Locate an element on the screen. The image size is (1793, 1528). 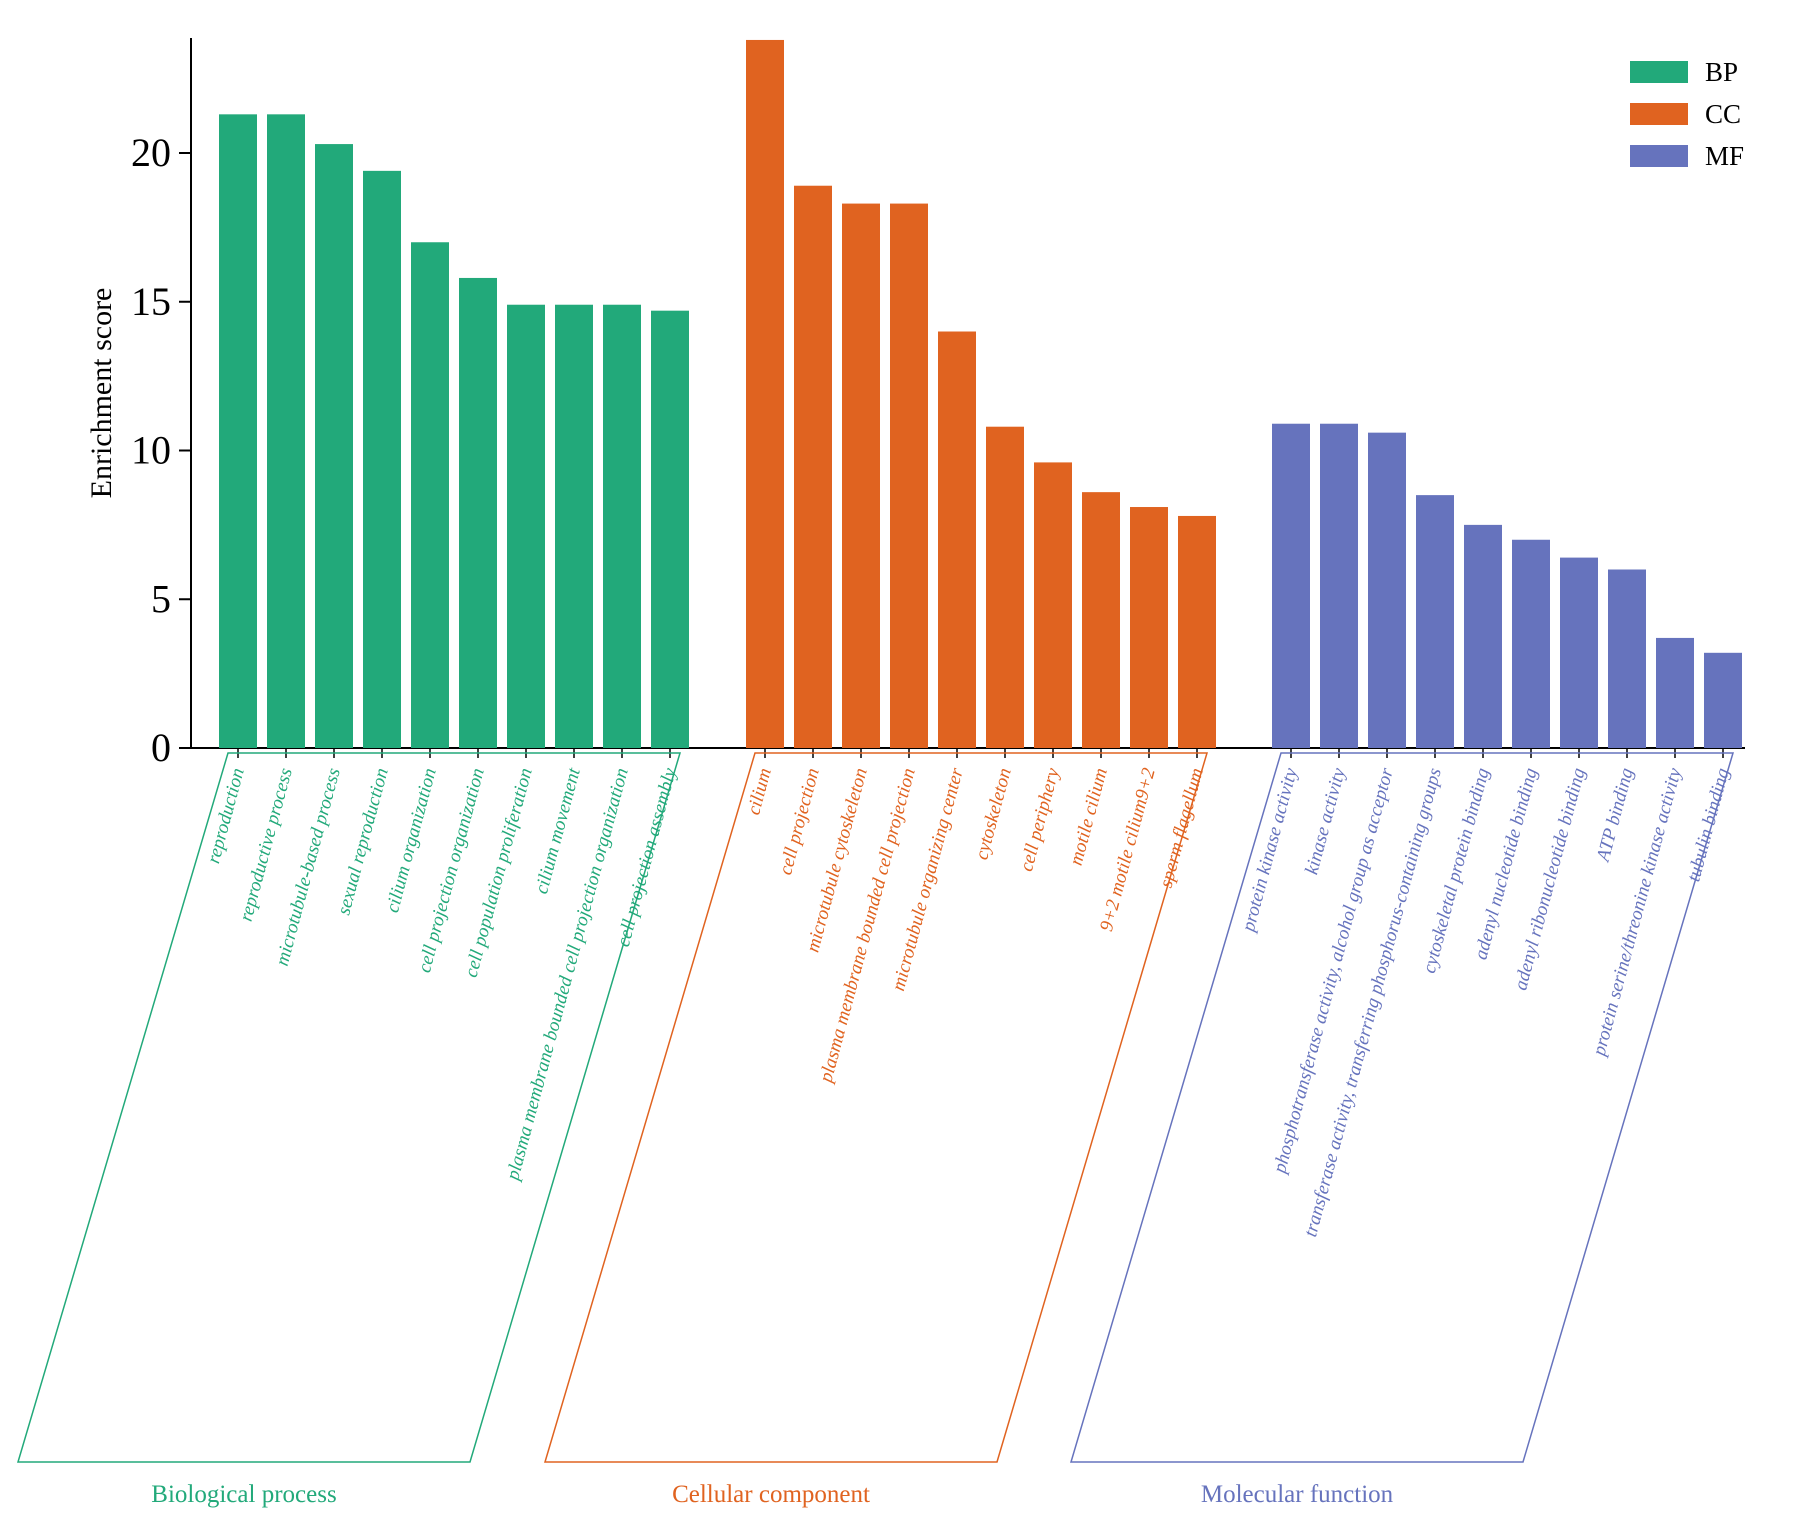
category-label: cell periphery is located at coordinates (1040, 819).